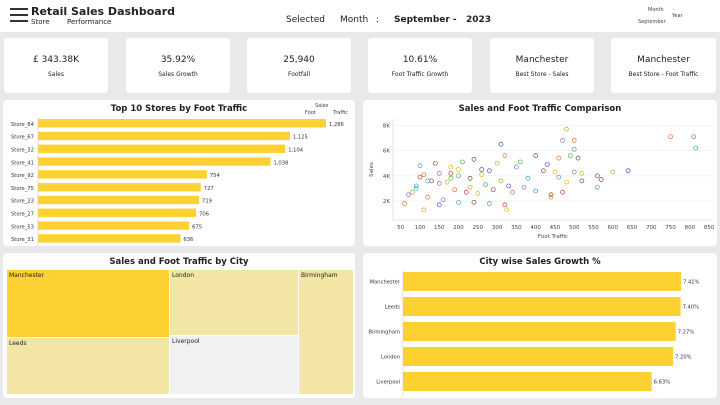  I want to click on x-tick-label: 50, so click(400, 228).